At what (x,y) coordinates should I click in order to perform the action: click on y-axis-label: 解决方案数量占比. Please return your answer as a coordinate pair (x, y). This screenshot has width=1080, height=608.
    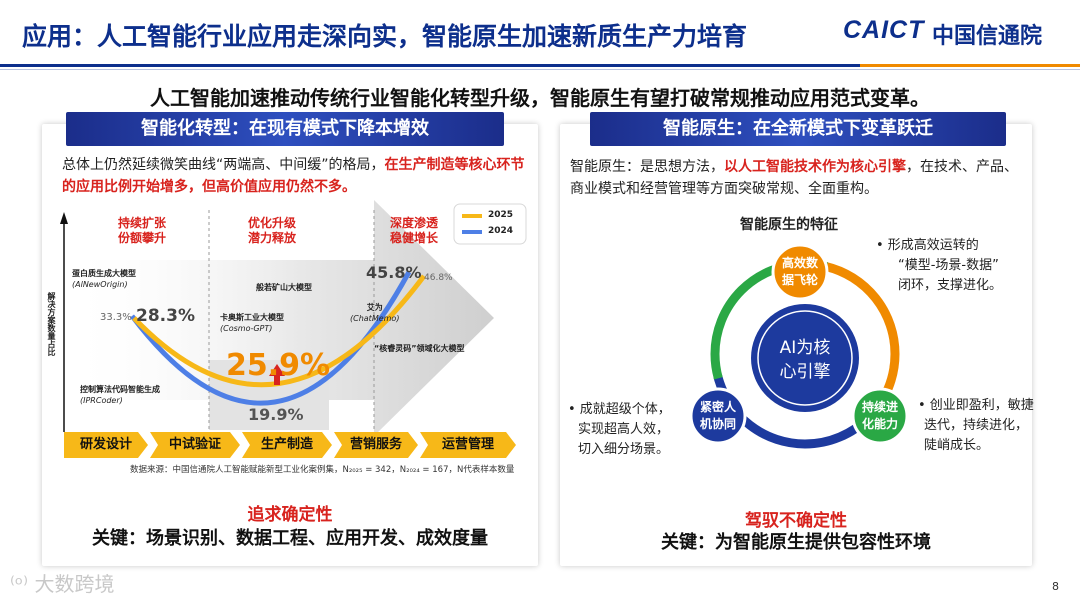
    Looking at the image, I should click on (51, 324).